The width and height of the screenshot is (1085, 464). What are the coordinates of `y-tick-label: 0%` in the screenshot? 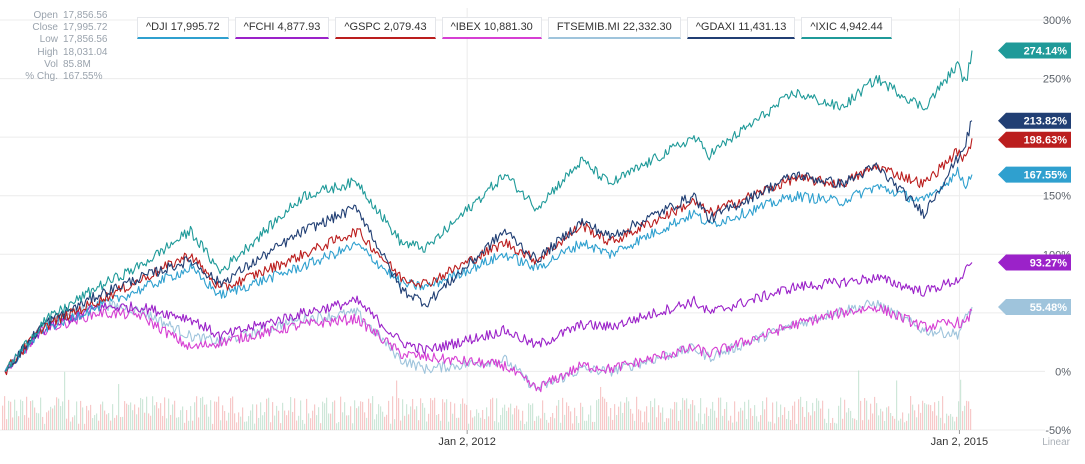 It's located at (1063, 372).